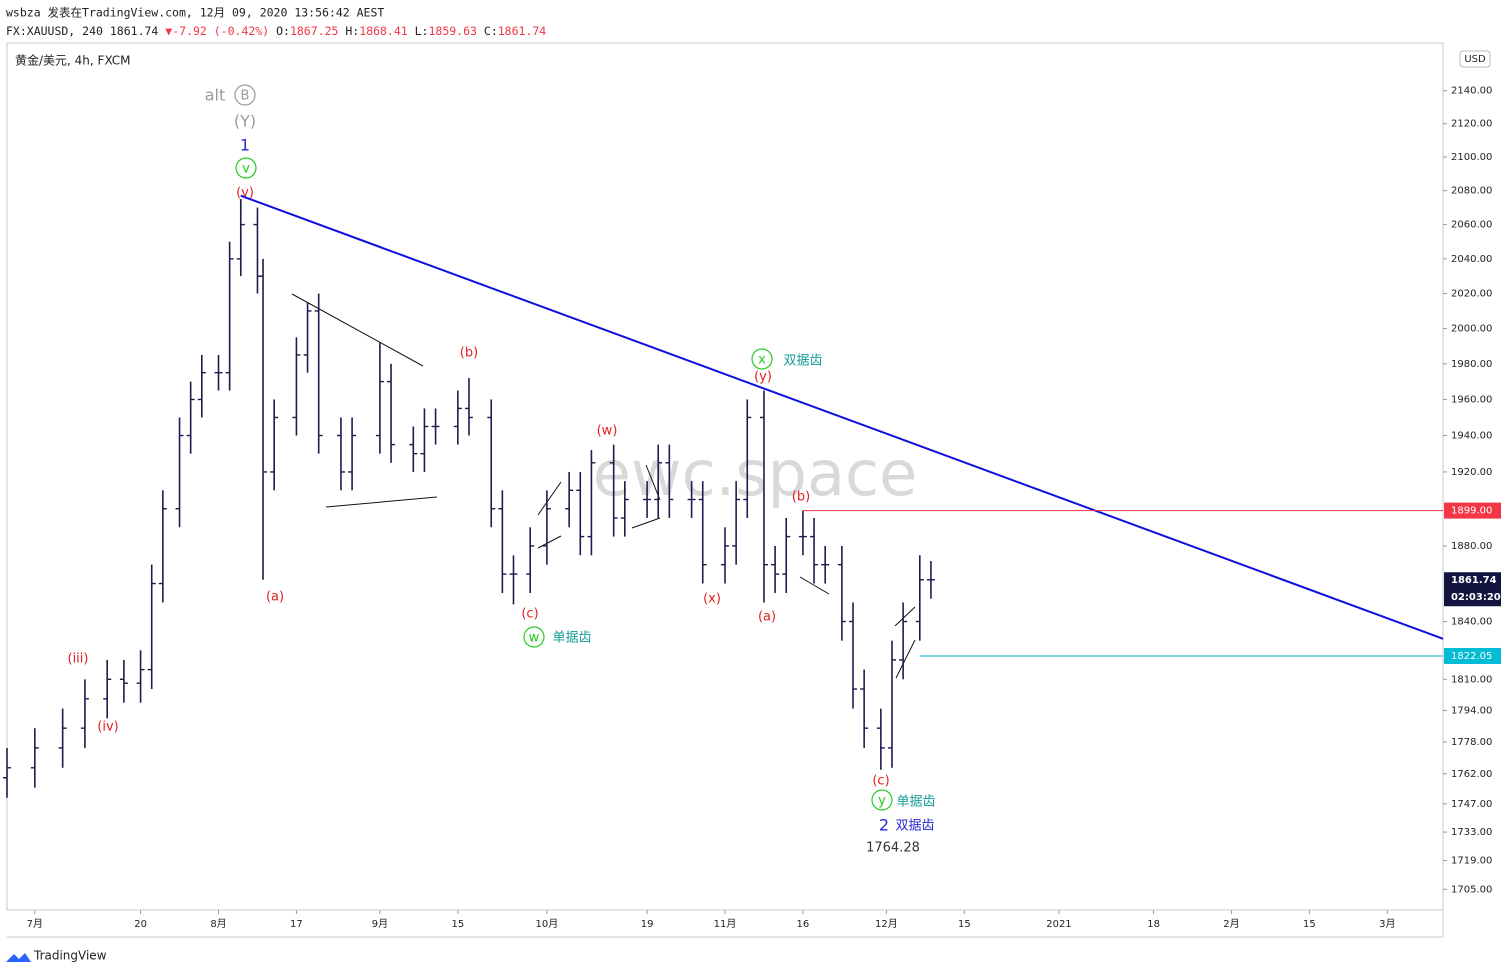 The height and width of the screenshot is (974, 1510). What do you see at coordinates (522, 31) in the screenshot?
I see `c: 1861.74` at bounding box center [522, 31].